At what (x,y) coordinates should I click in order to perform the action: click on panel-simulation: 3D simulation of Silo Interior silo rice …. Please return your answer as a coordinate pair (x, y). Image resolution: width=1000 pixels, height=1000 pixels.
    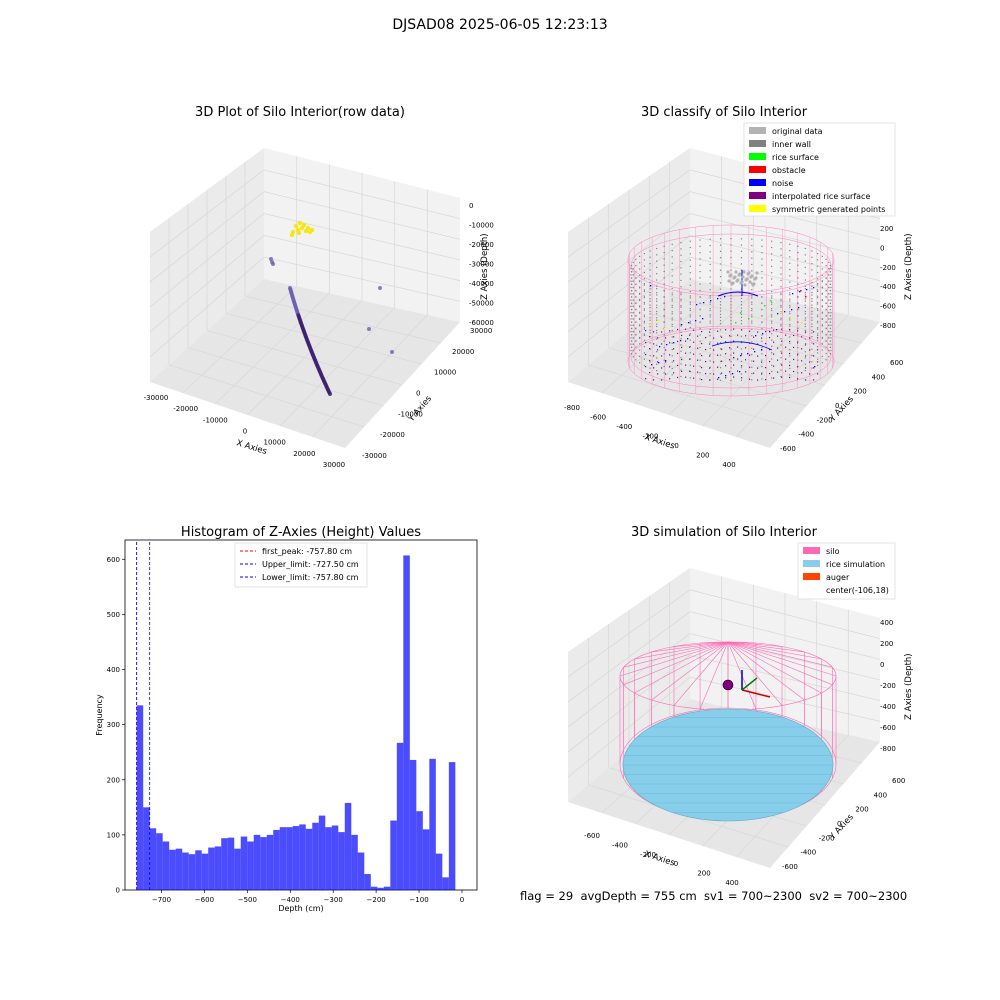
    Looking at the image, I should click on (740, 706).